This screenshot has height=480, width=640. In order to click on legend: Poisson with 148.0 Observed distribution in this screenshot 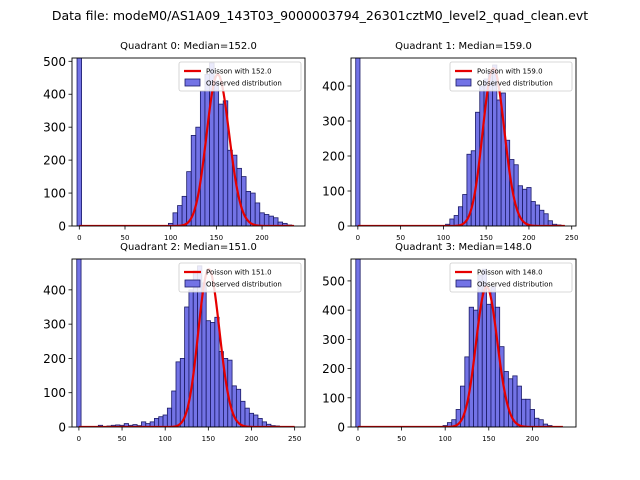, I will do `click(511, 277)`.